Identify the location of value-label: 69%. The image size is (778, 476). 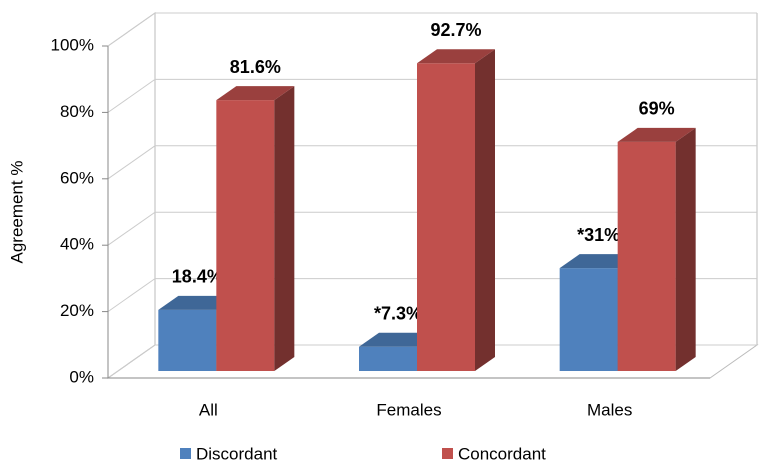
(657, 109).